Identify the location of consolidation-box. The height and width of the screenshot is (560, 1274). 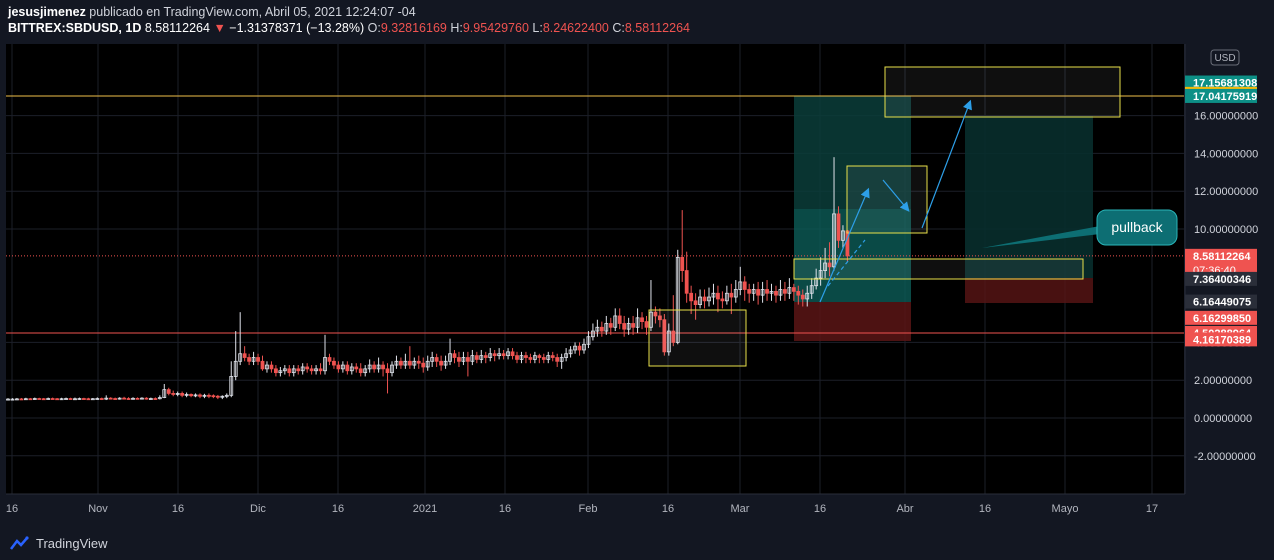
(697, 338).